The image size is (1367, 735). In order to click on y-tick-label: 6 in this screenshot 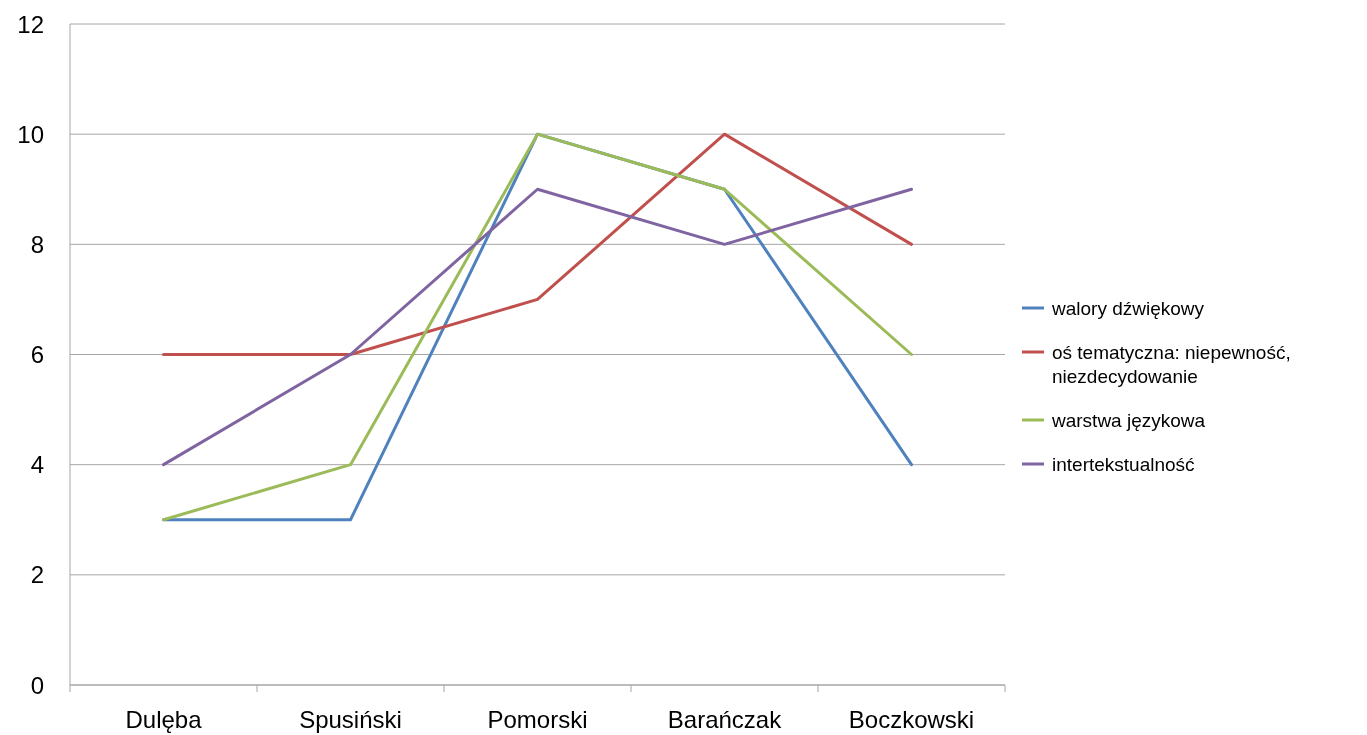, I will do `click(37, 354)`.